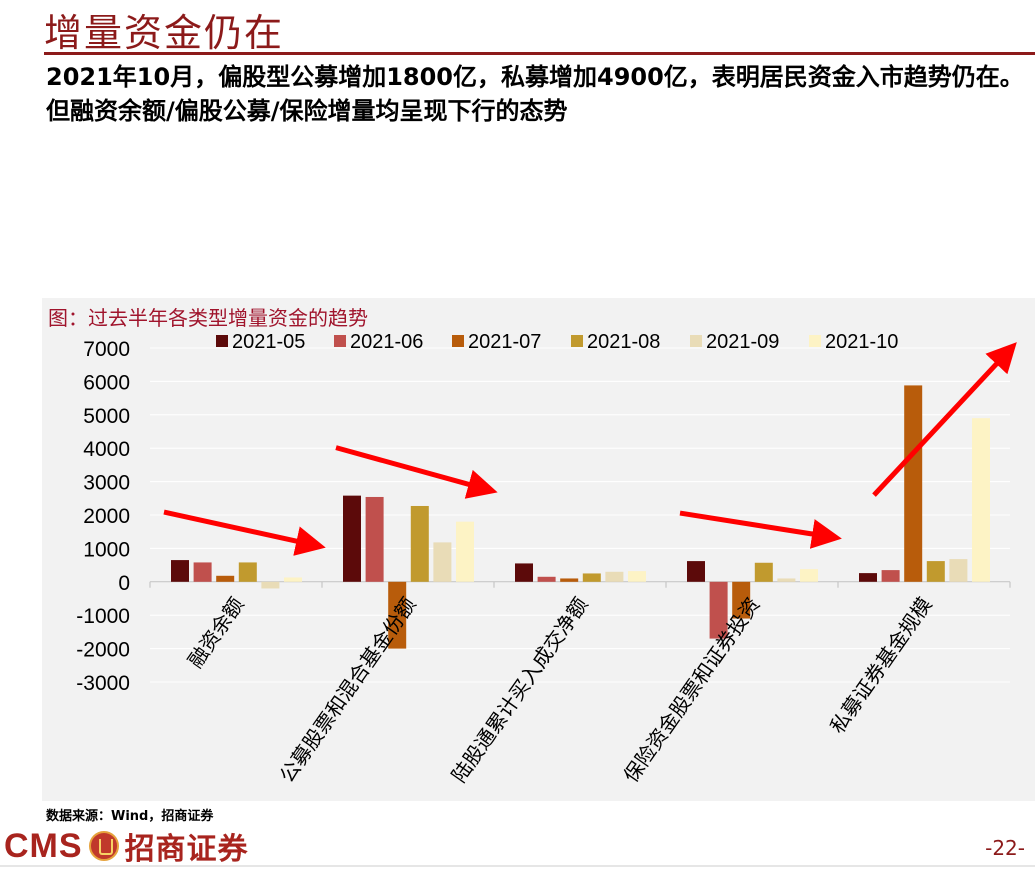  Describe the element at coordinates (106, 449) in the screenshot. I see `y-tick-label: 4000` at that location.